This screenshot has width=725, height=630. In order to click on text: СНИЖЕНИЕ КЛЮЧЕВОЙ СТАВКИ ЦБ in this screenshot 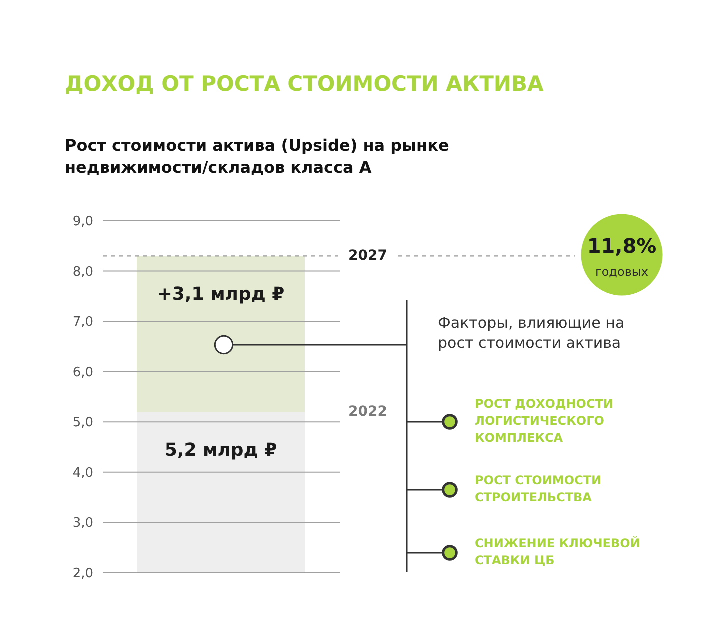, I will do `click(557, 552)`.